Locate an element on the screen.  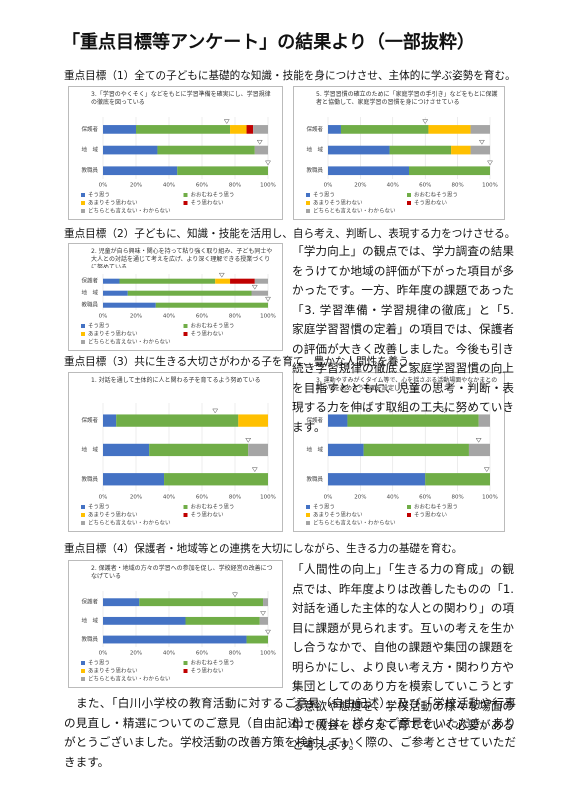
page-title: 「重点目標等アンケート」の結果より（一部抜粋） is located at coordinates (268, 42).